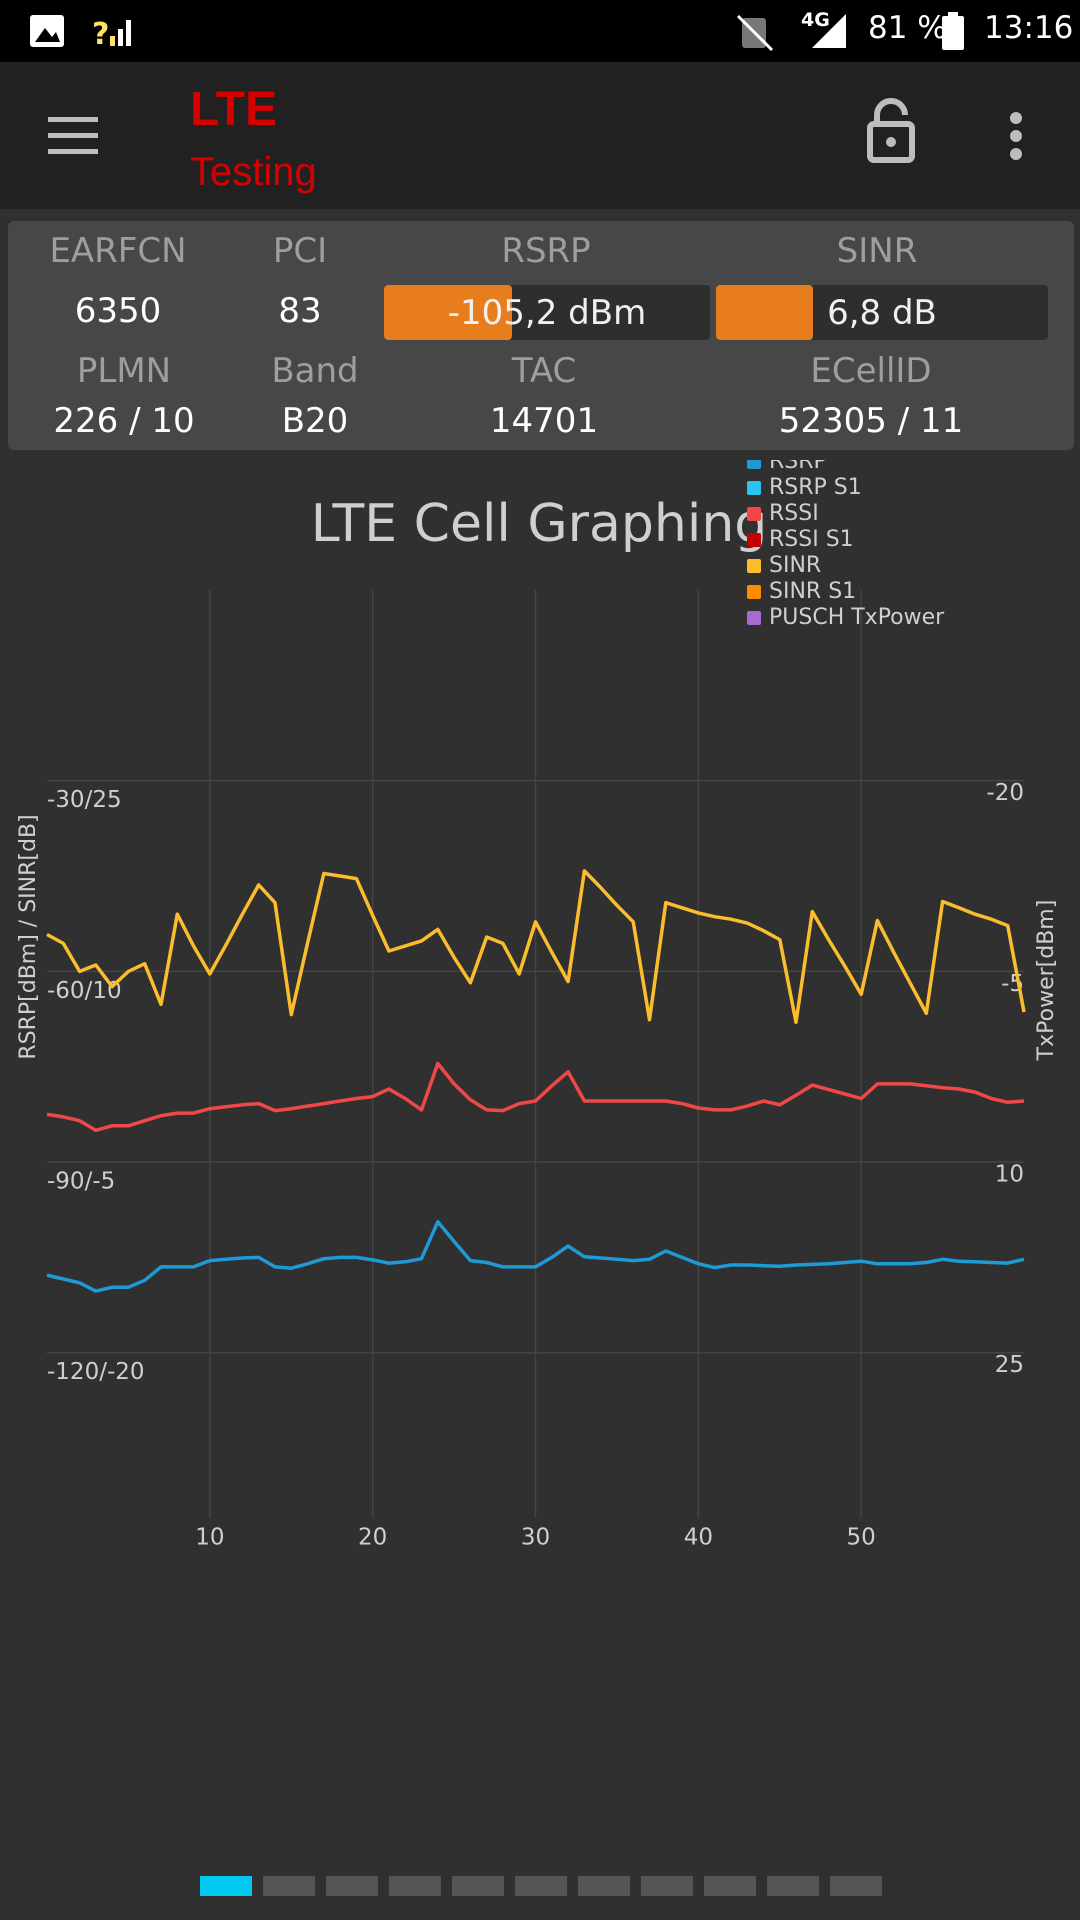  What do you see at coordinates (1009, 1365) in the screenshot?
I see `y2-tick-label: 25` at bounding box center [1009, 1365].